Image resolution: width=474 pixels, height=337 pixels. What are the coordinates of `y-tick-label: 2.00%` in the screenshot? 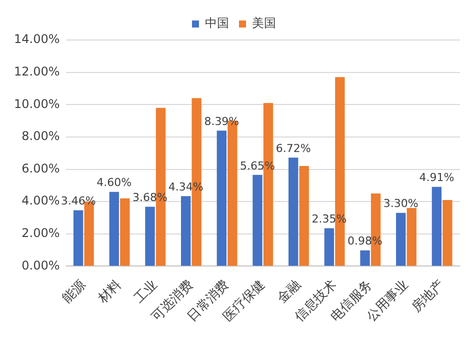 It's located at (41, 233).